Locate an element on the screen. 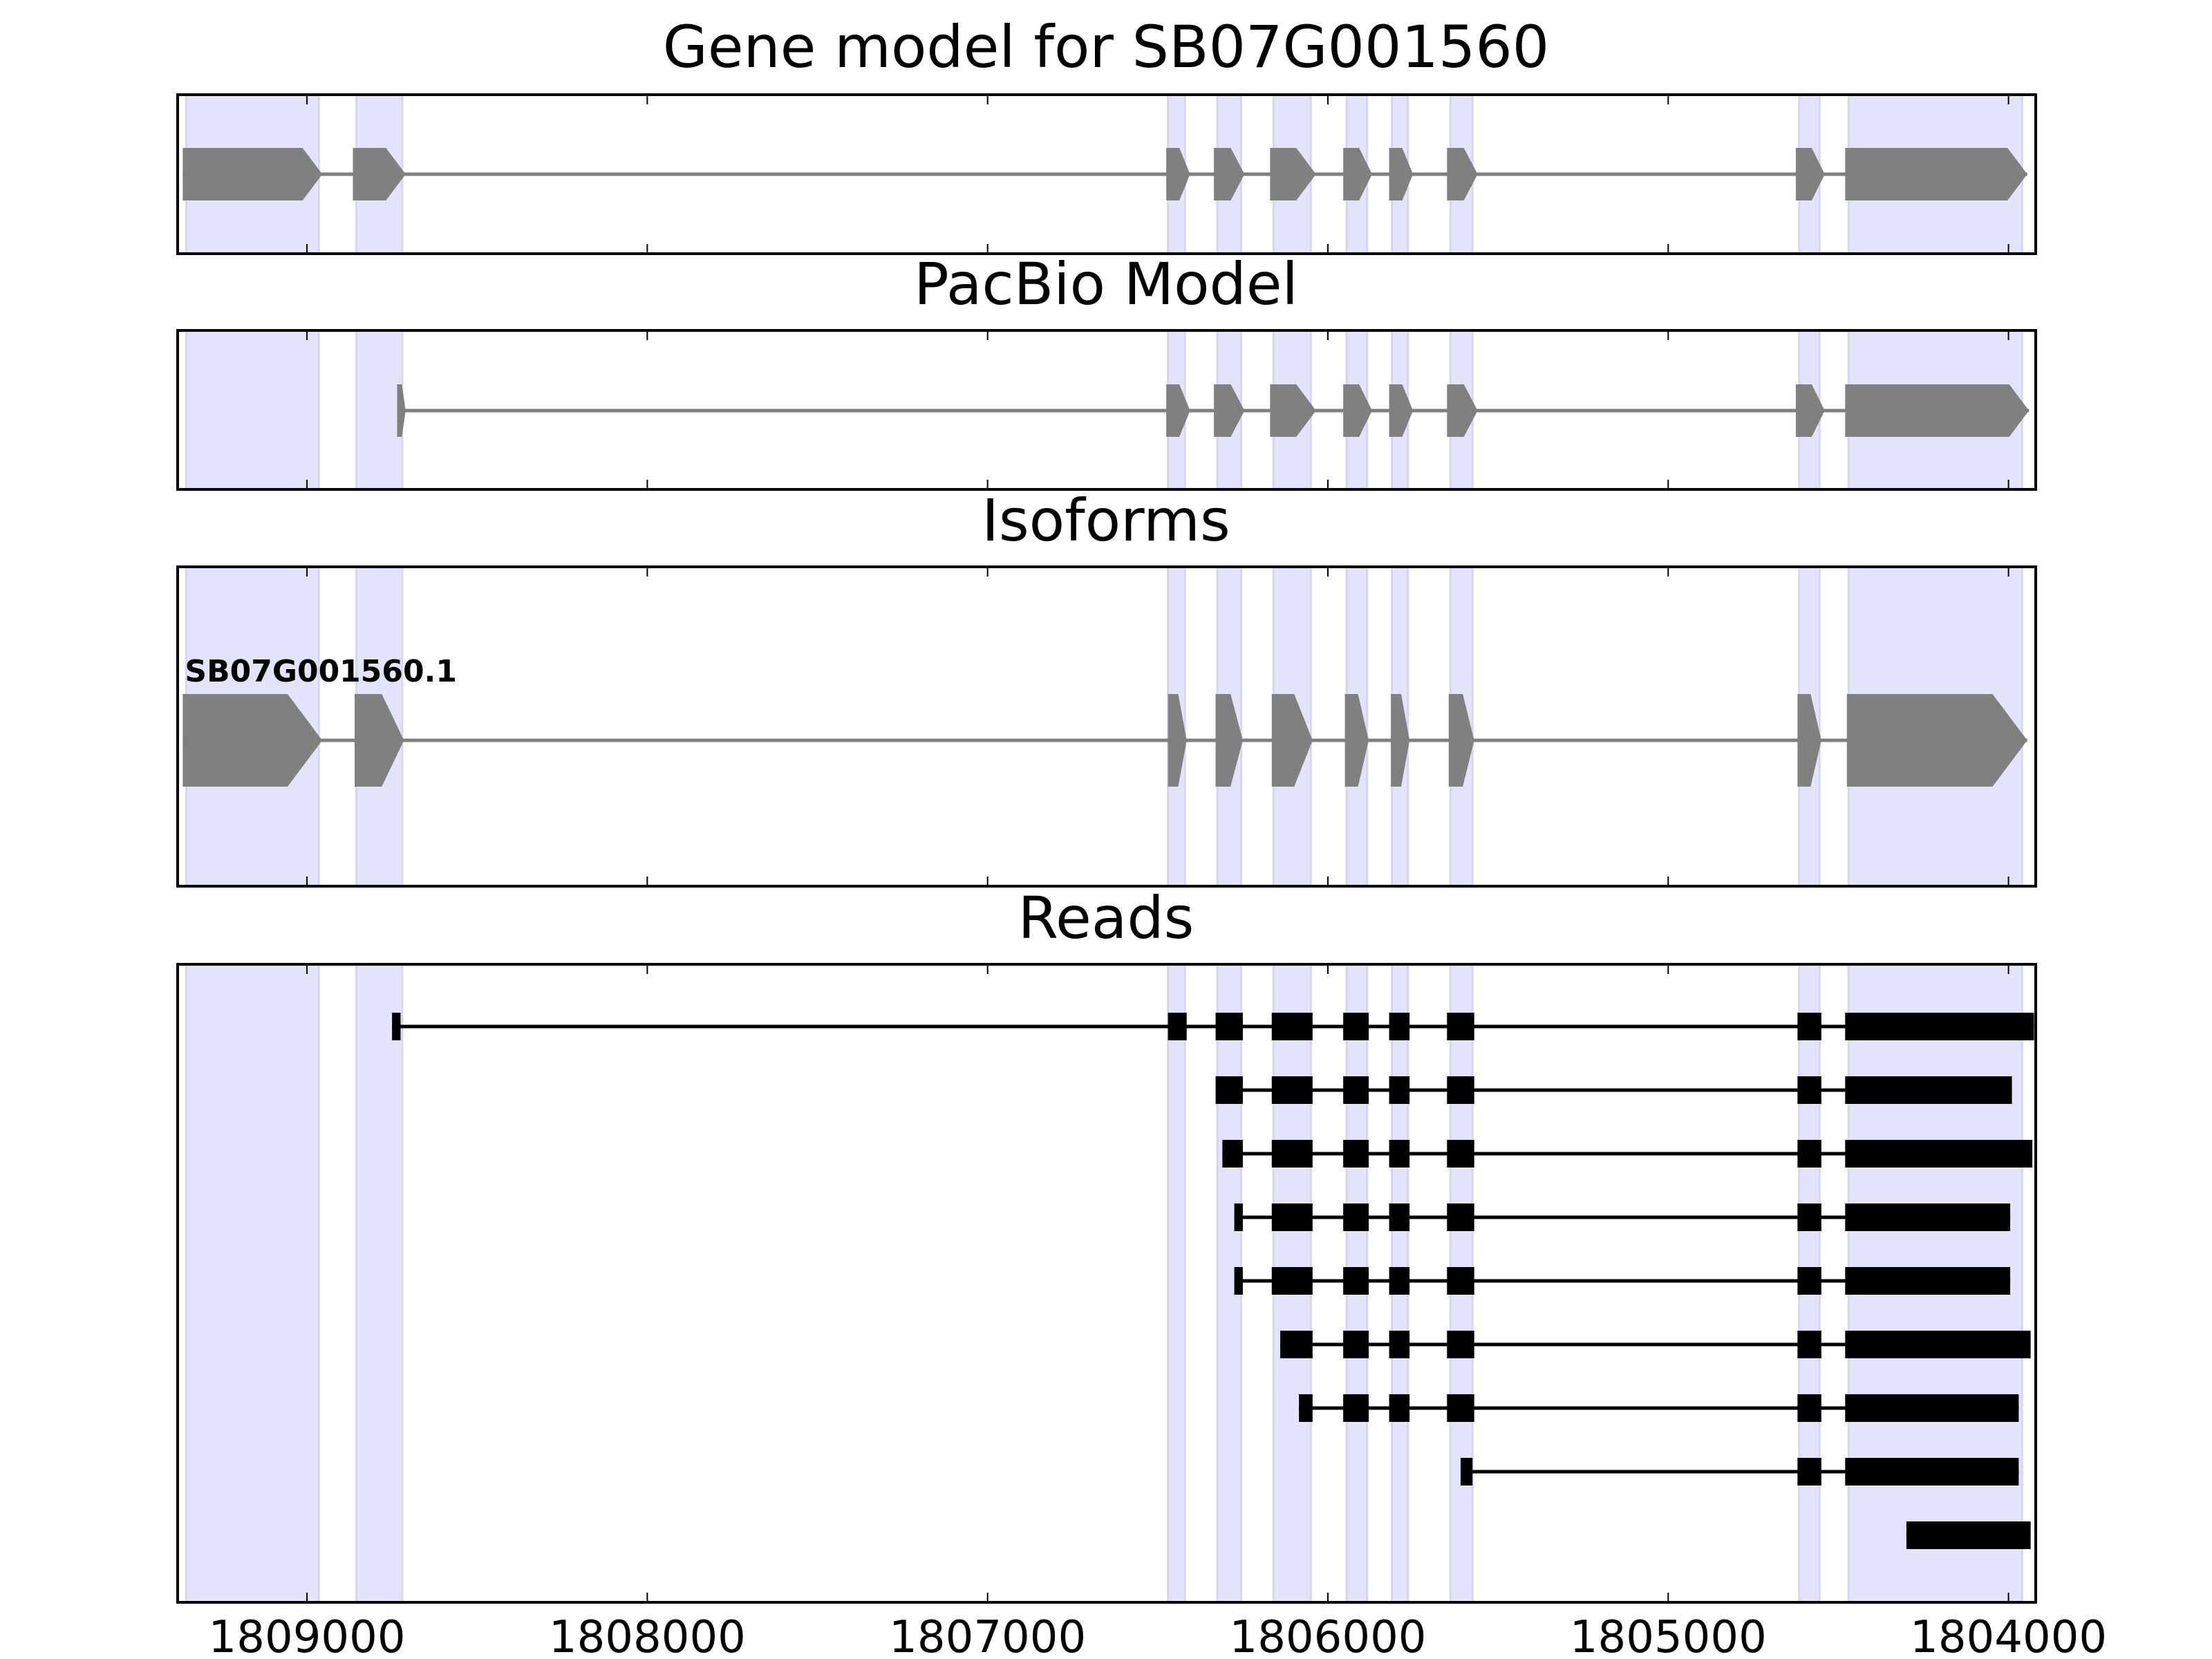 Image resolution: width=2212 pixels, height=1659 pixels. pacbio-model-title: PacBio Model is located at coordinates (1106, 284).